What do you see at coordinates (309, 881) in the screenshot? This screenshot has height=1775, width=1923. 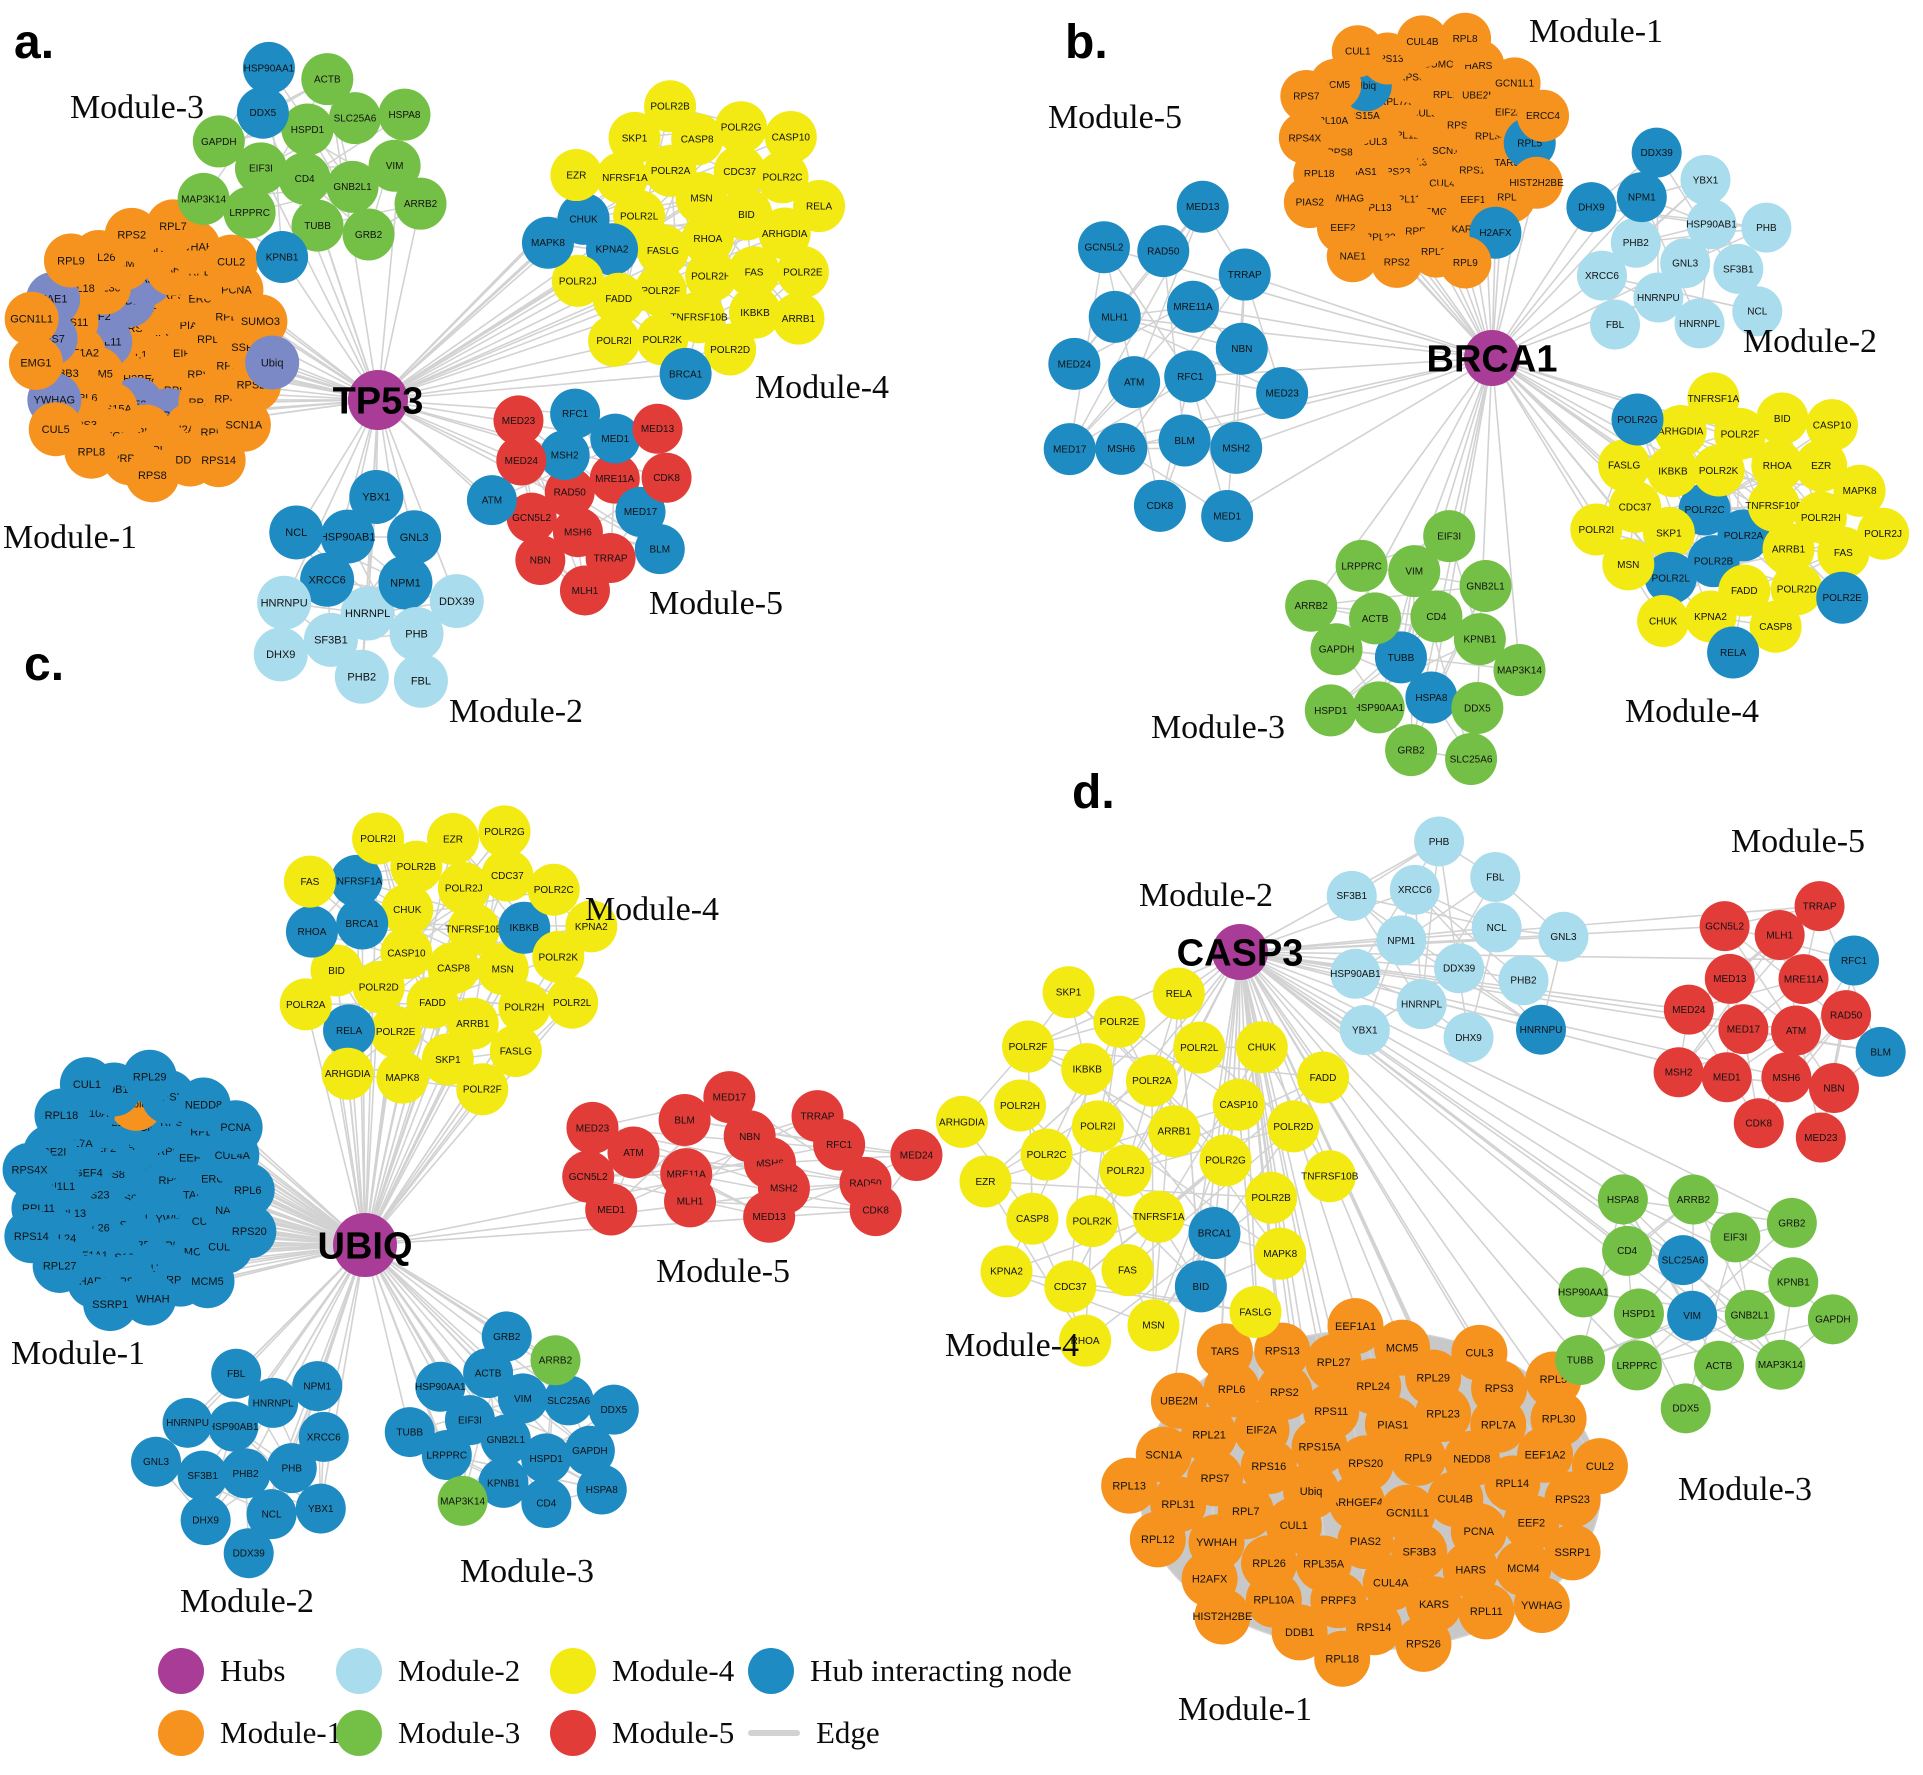 I see `node-FAS: FAS` at bounding box center [309, 881].